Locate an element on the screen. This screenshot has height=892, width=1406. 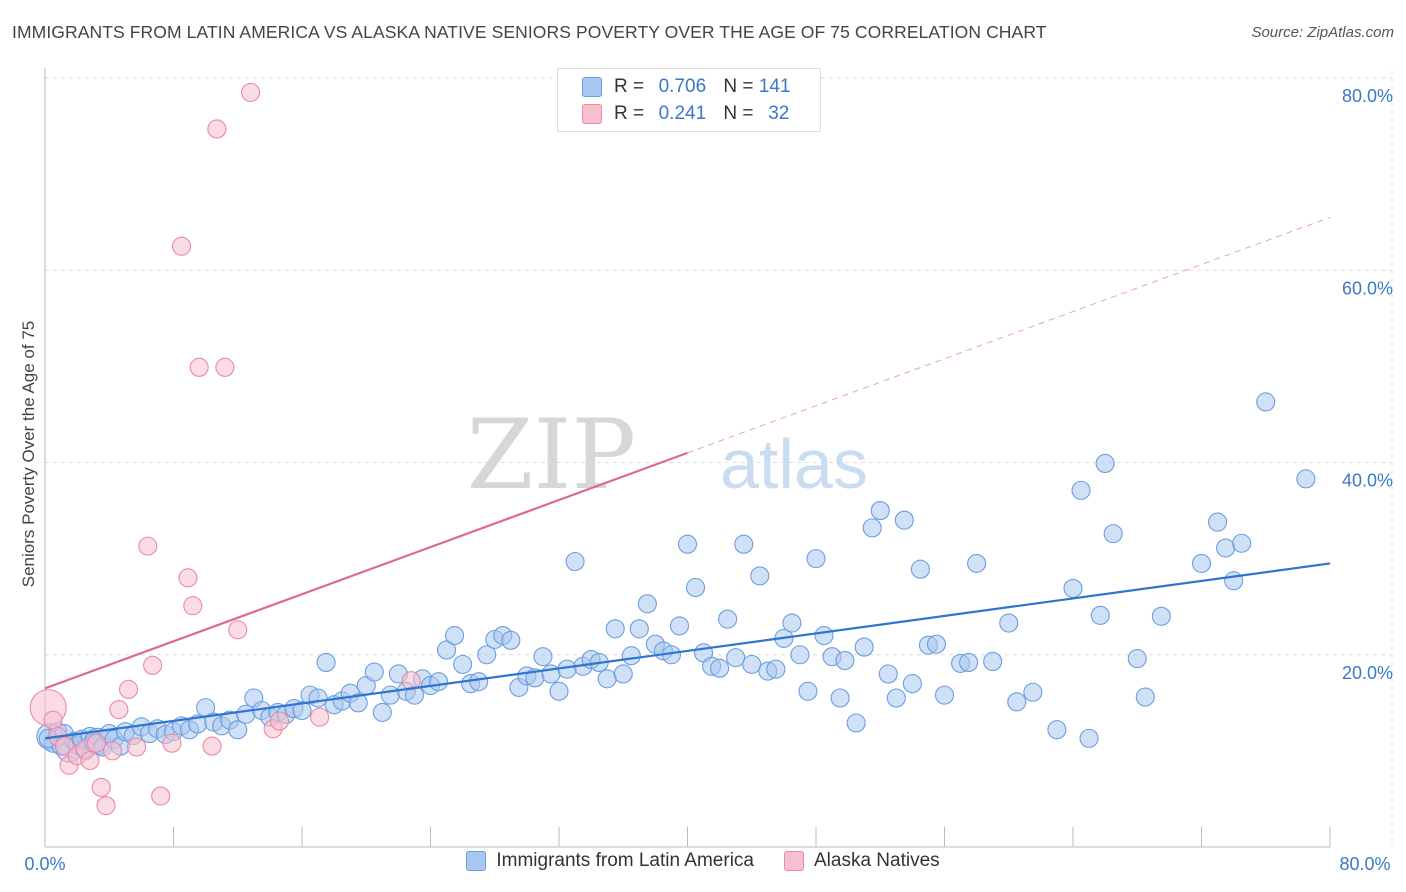
series-legend-alaska-natives: Alaska Natives is located at coordinates (861, 861).